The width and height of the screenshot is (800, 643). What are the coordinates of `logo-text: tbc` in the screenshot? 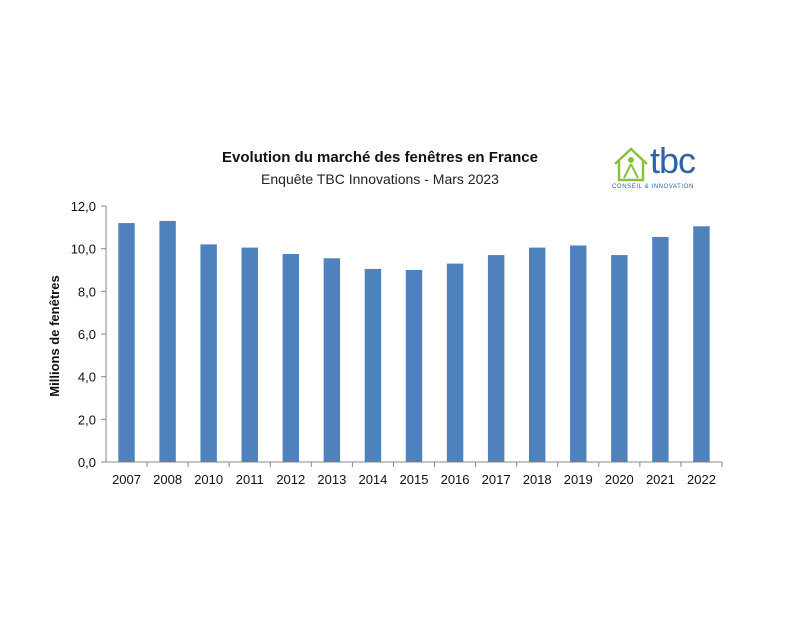 It's located at (673, 160).